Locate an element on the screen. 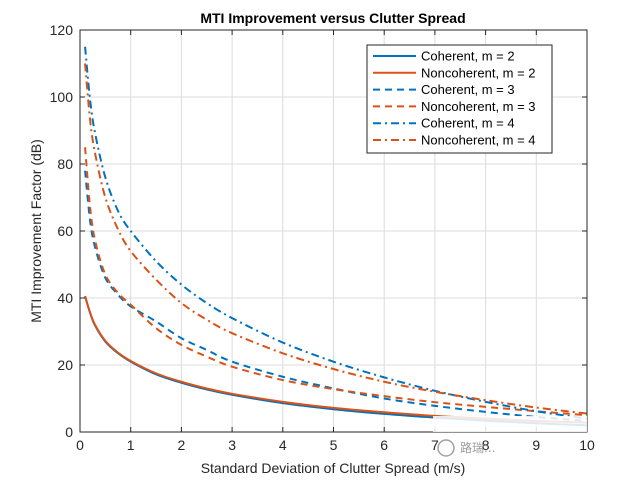 The height and width of the screenshot is (481, 634). y-tick-label: 80 is located at coordinates (65, 164).